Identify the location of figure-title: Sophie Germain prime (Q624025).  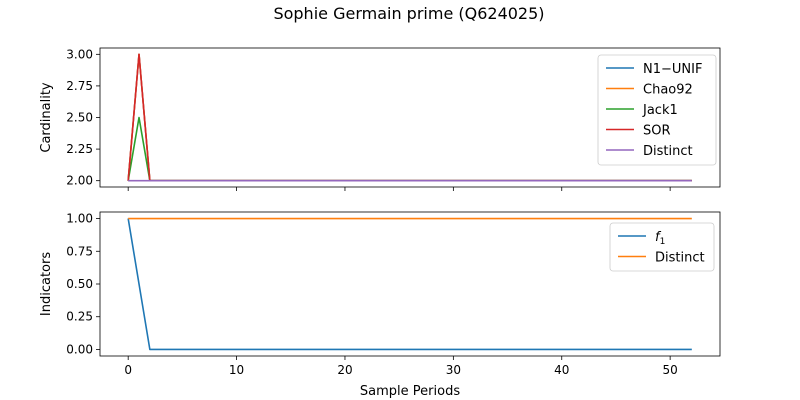
(408, 13).